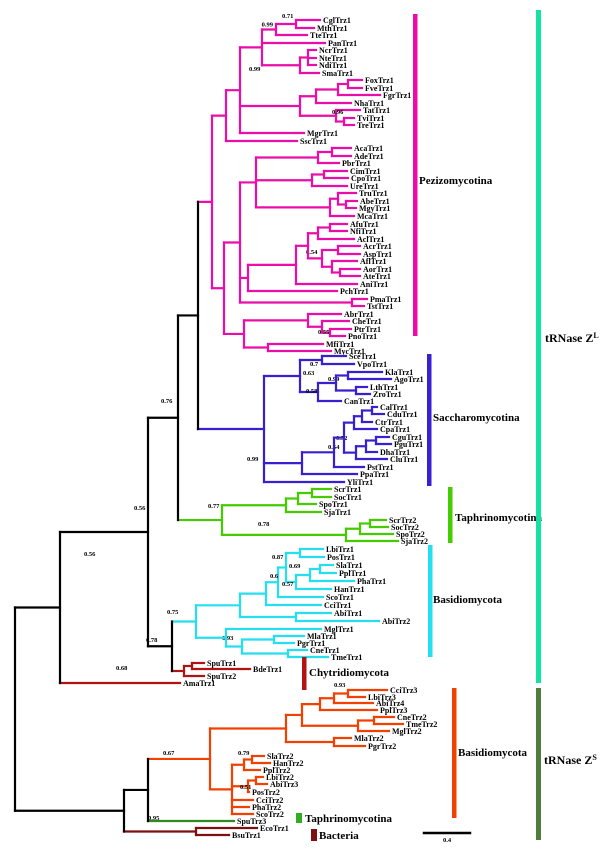 This screenshot has height=852, width=600. What do you see at coordinates (269, 800) in the screenshot?
I see `taxon-label: CciTrz2` at bounding box center [269, 800].